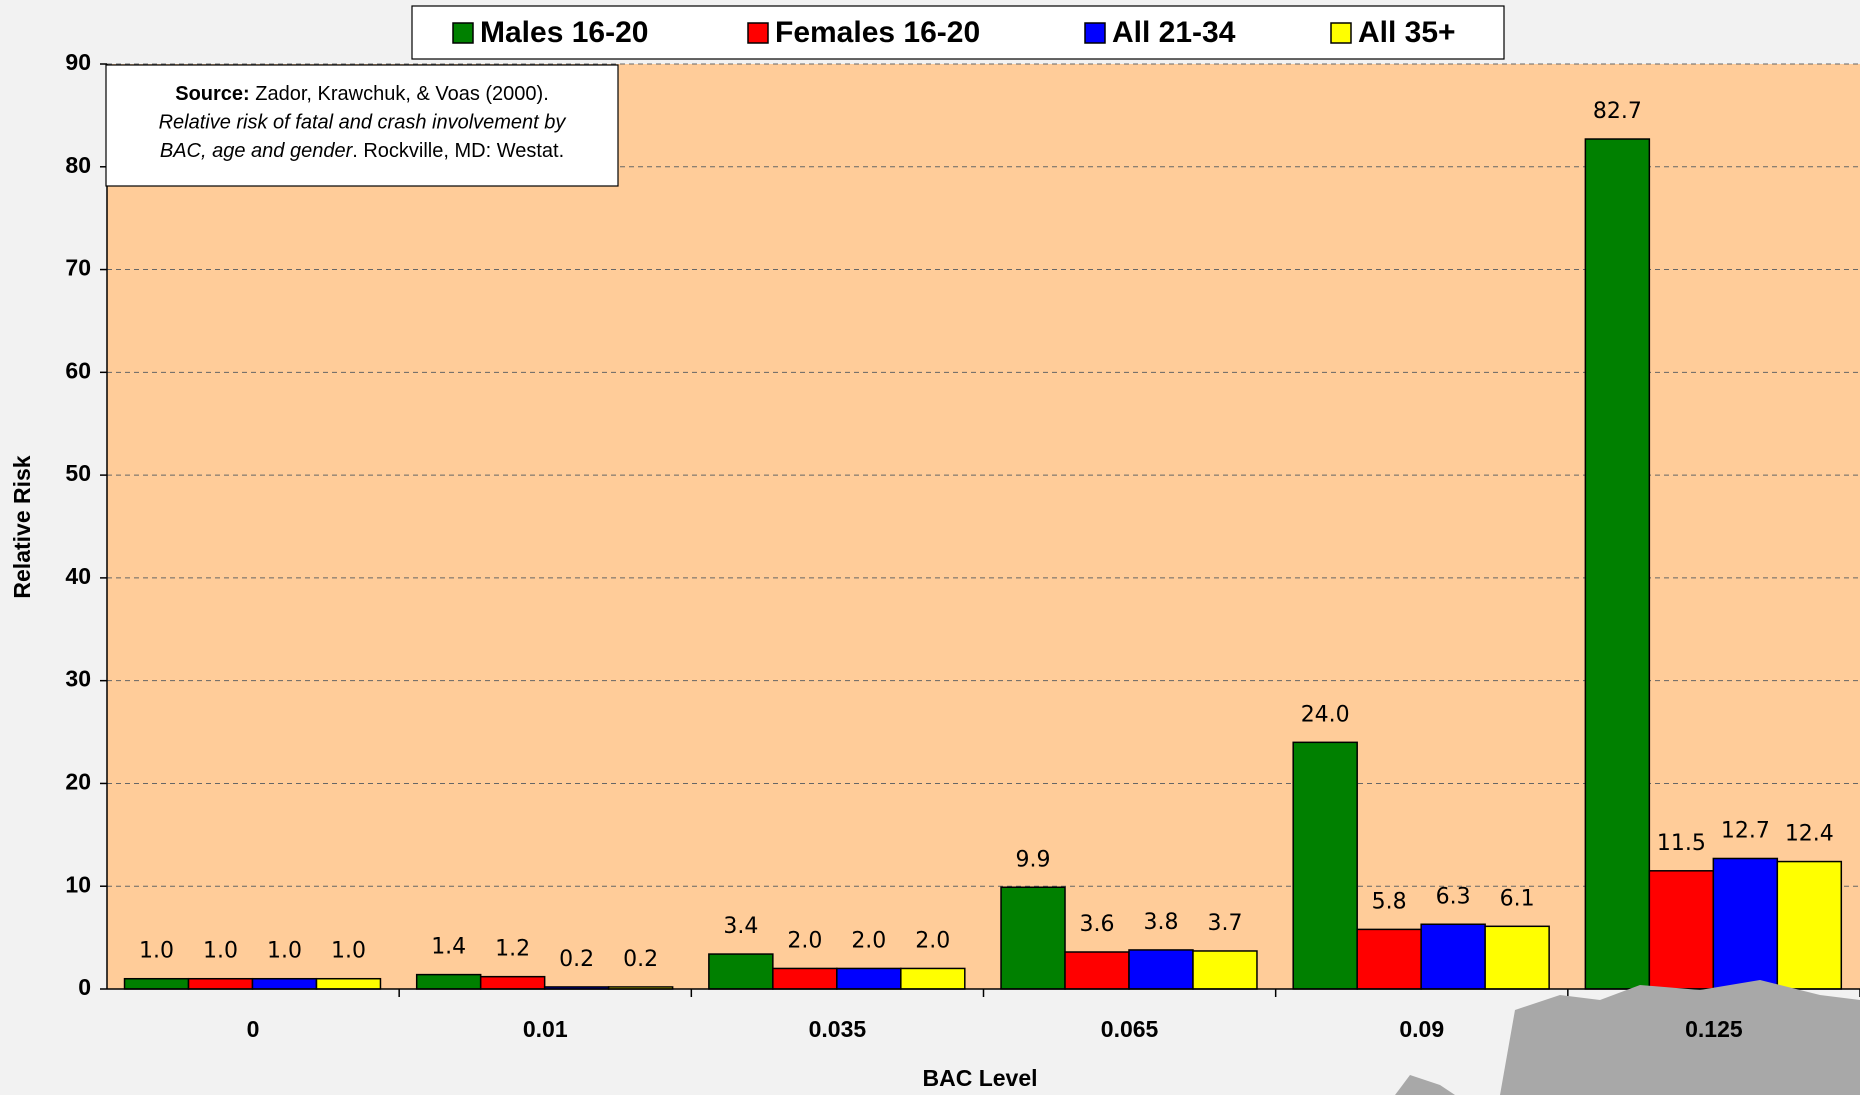 The image size is (1860, 1095). Describe the element at coordinates (1407, 32) in the screenshot. I see `legend-label: All 35+` at that location.